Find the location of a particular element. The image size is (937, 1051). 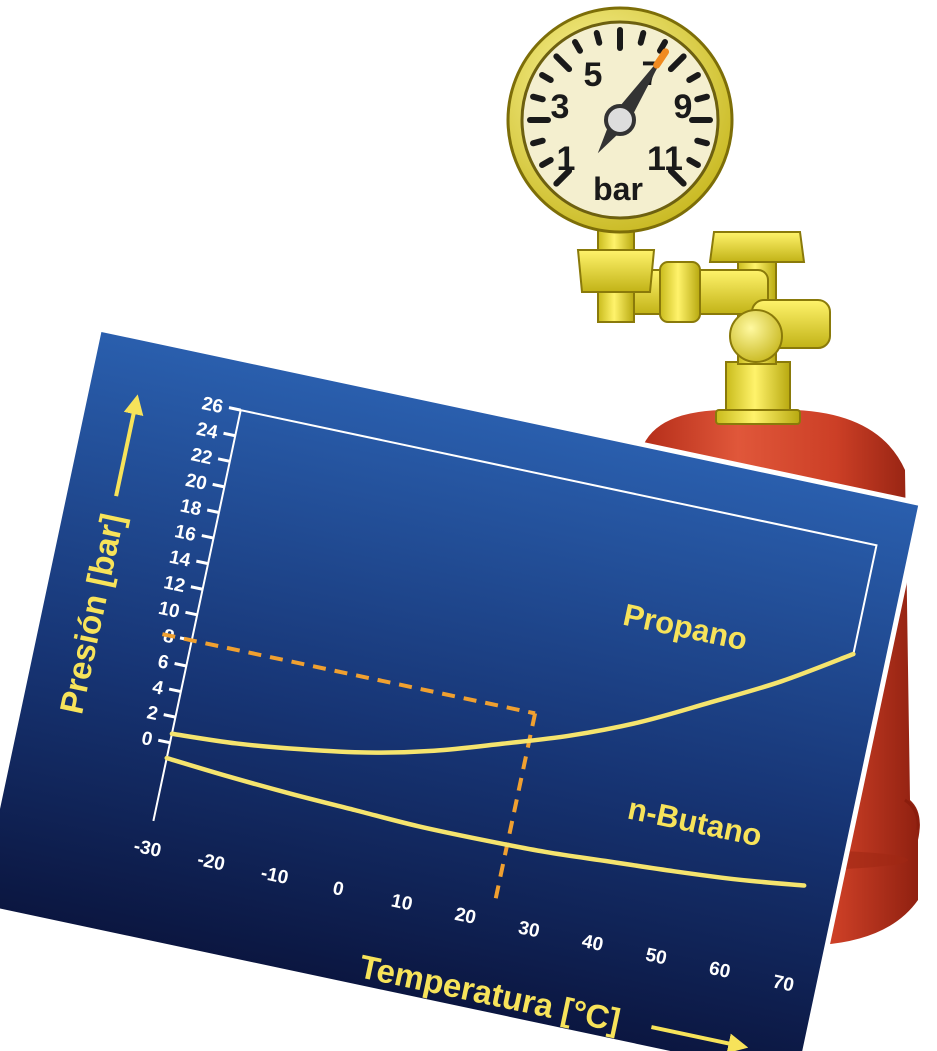

y-tick-label: 22 is located at coordinates (201, 456).